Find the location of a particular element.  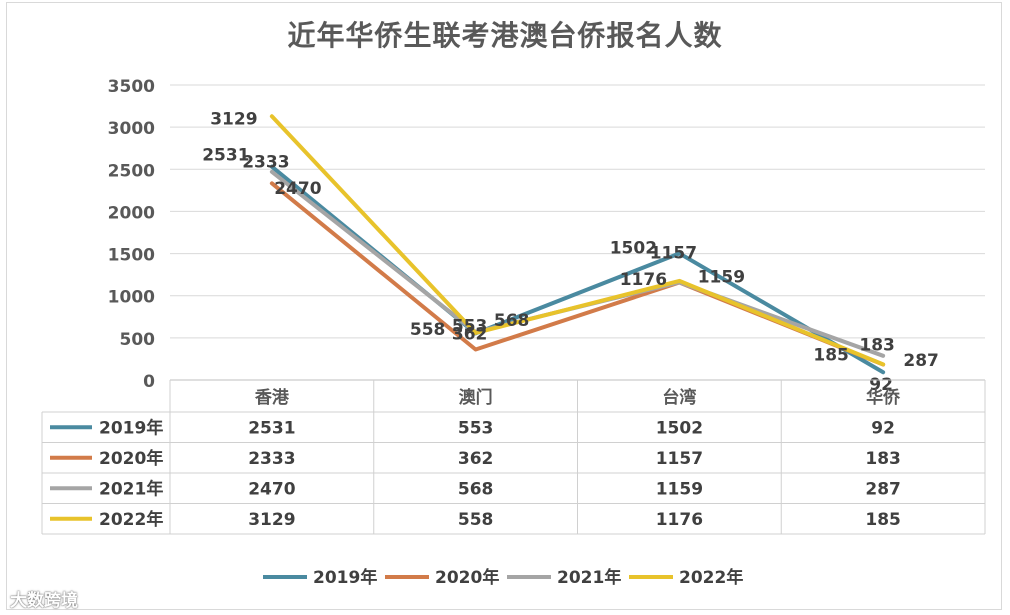

watermark-logo: 大数跨境 is located at coordinates (44, 601).